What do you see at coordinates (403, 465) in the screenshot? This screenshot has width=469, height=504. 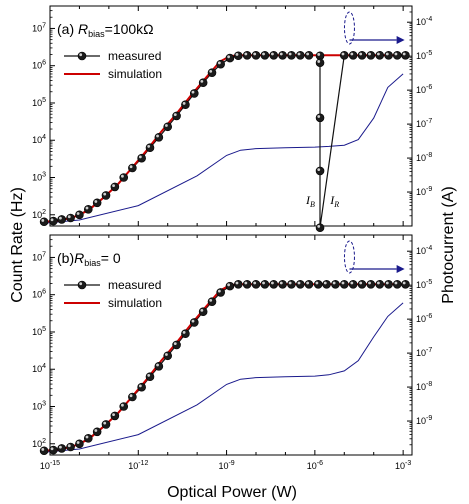 I see `x-tick-label: 10-3` at bounding box center [403, 465].